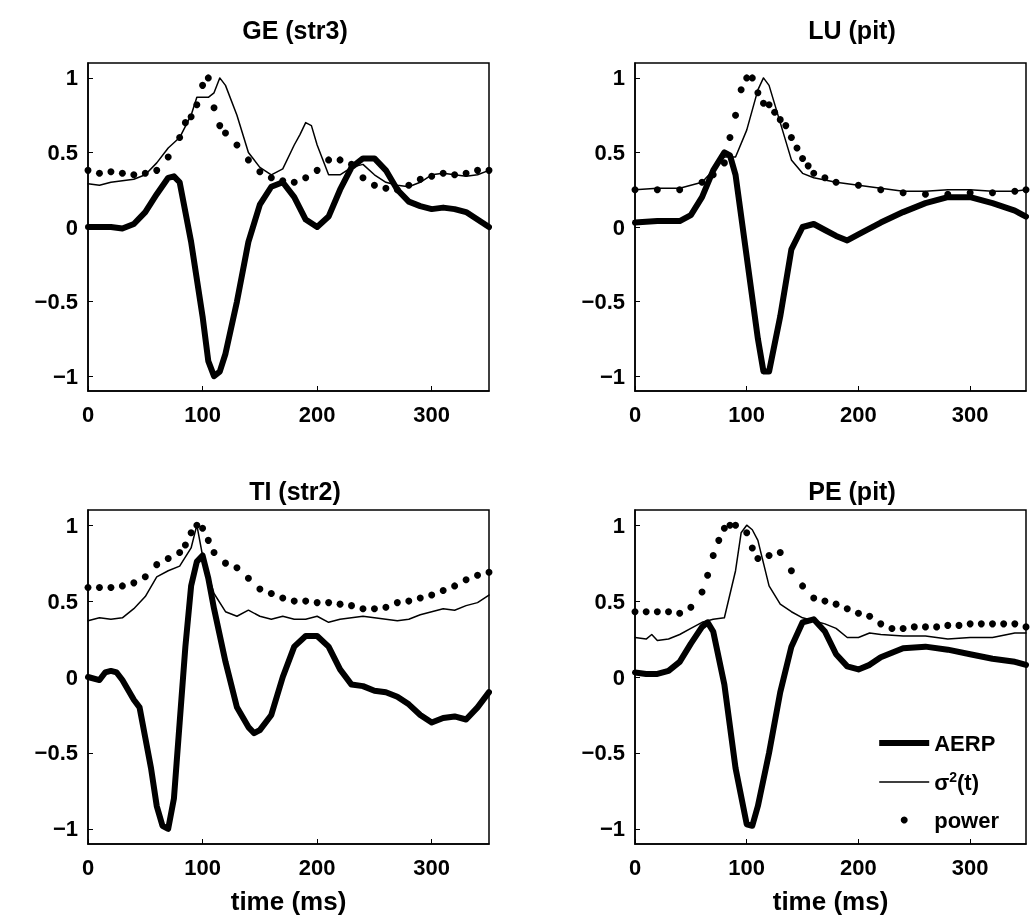 This screenshot has height=922, width=1034. Describe the element at coordinates (852, 490) in the screenshot. I see `chart-title: PE (pit)` at that location.